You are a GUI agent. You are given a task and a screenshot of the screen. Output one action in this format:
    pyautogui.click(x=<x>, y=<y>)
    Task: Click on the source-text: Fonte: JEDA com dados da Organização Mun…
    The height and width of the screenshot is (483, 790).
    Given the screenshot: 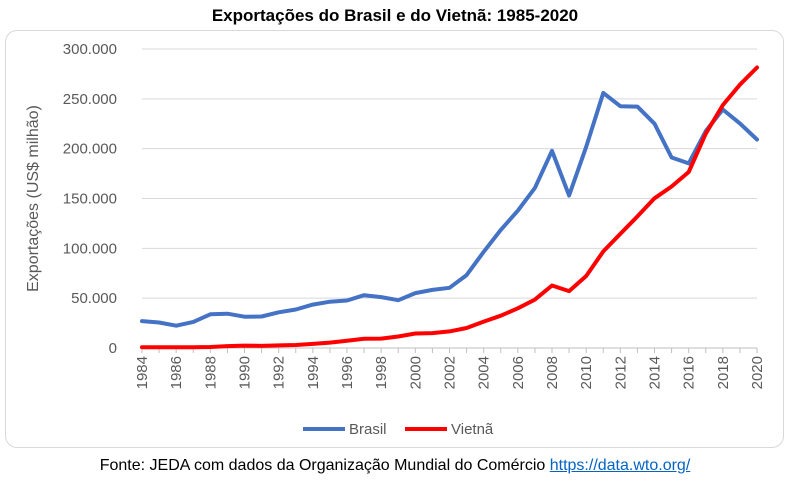 What is the action you would take?
    pyautogui.click(x=324, y=465)
    